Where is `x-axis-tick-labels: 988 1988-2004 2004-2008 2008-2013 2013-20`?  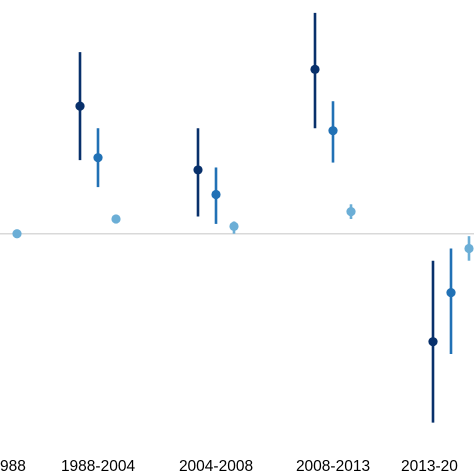 x-axis-tick-labels: 988 1988-2004 2004-2008 2008-2013 2013-20 is located at coordinates (229, 466).